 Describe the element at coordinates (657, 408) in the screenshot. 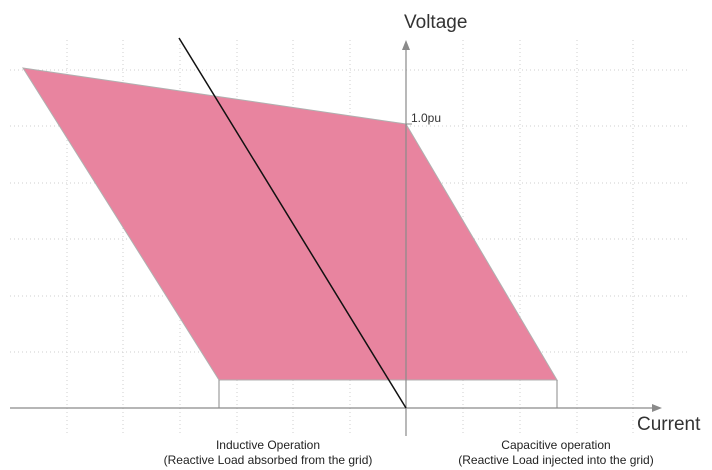

I see `current-axis-arrow-icon` at that location.